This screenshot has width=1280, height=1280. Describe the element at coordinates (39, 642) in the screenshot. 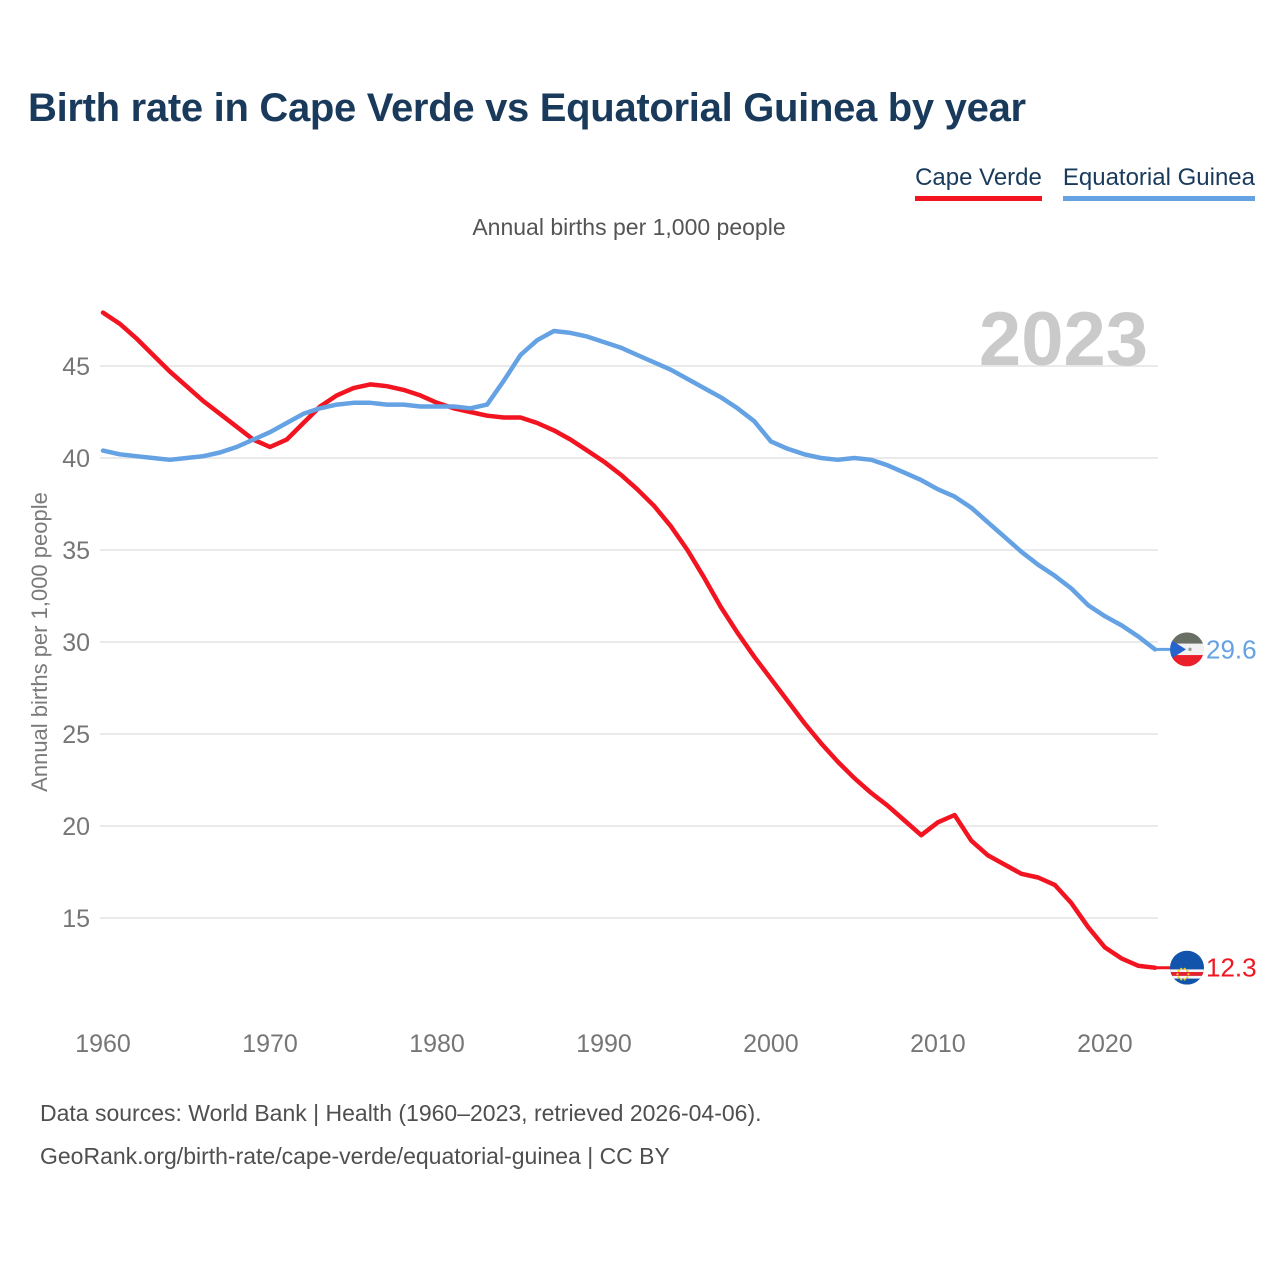

I see `y-axis-title: Annual births per 1,000 people` at that location.